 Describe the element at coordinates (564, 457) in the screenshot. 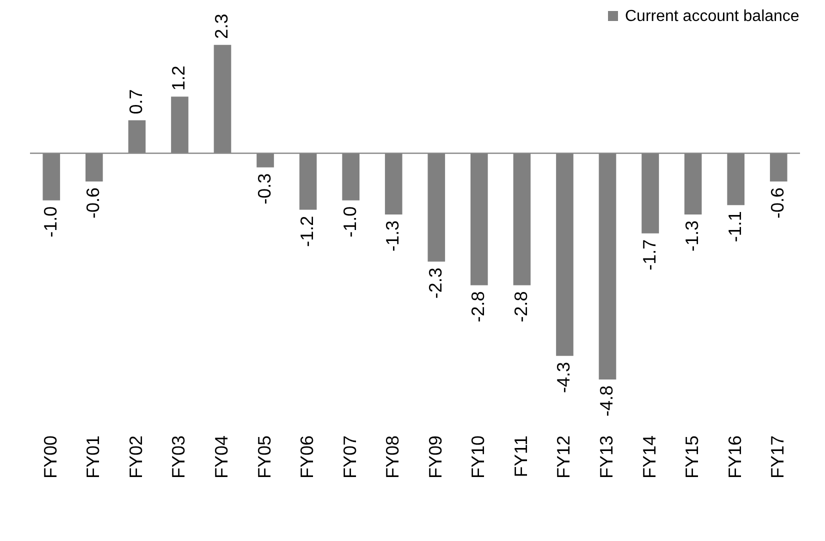

I see `x-tick-label: FY12` at that location.